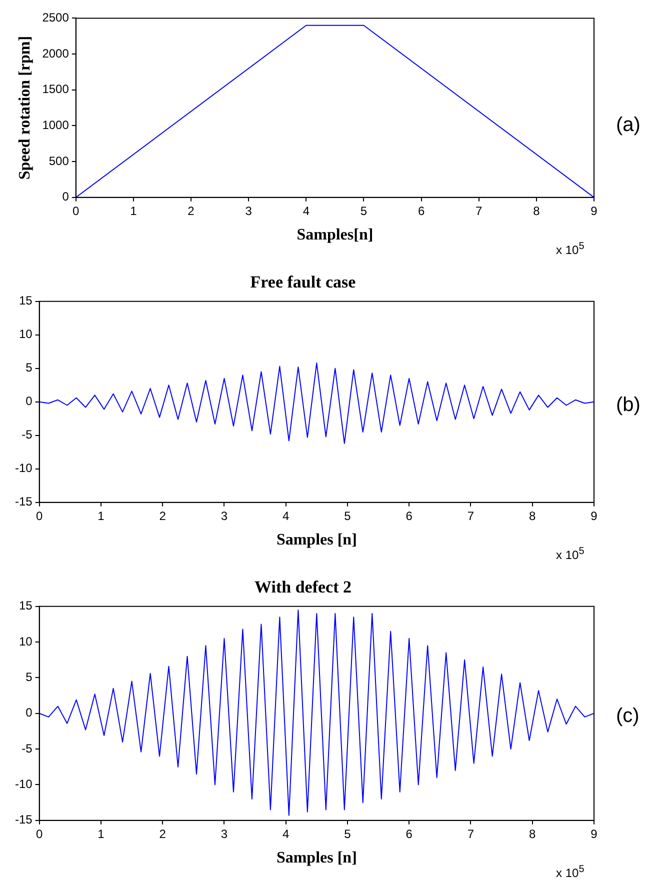  What do you see at coordinates (76, 211) in the screenshot?
I see `x-tick-label: 0` at bounding box center [76, 211].